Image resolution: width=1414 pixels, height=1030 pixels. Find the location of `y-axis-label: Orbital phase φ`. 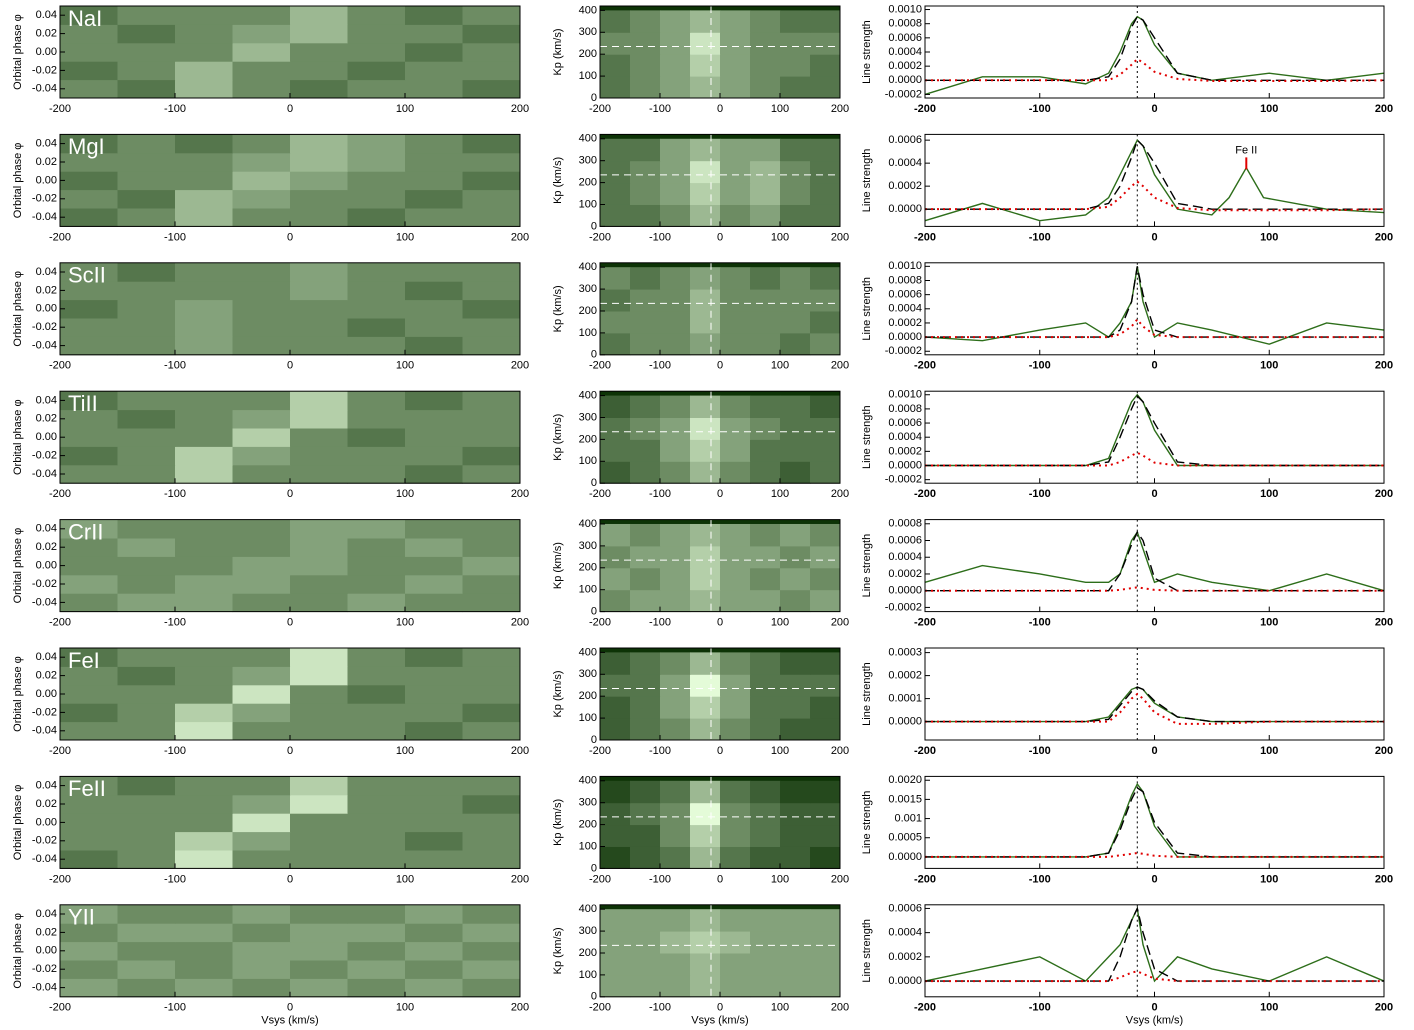

y-axis-label: Orbital phase φ is located at coordinates (18, 566).